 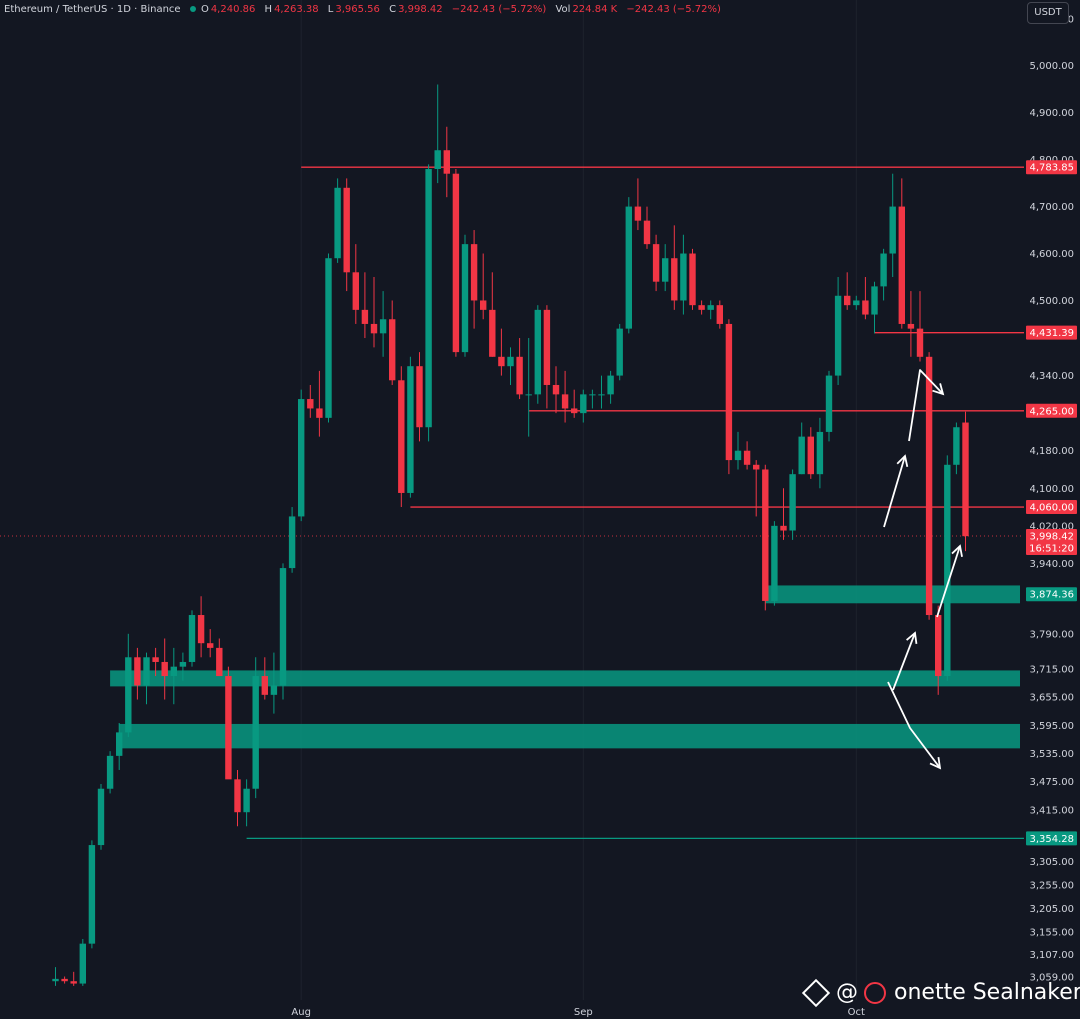 What do you see at coordinates (565, 667) in the screenshot?
I see `support-zones` at bounding box center [565, 667].